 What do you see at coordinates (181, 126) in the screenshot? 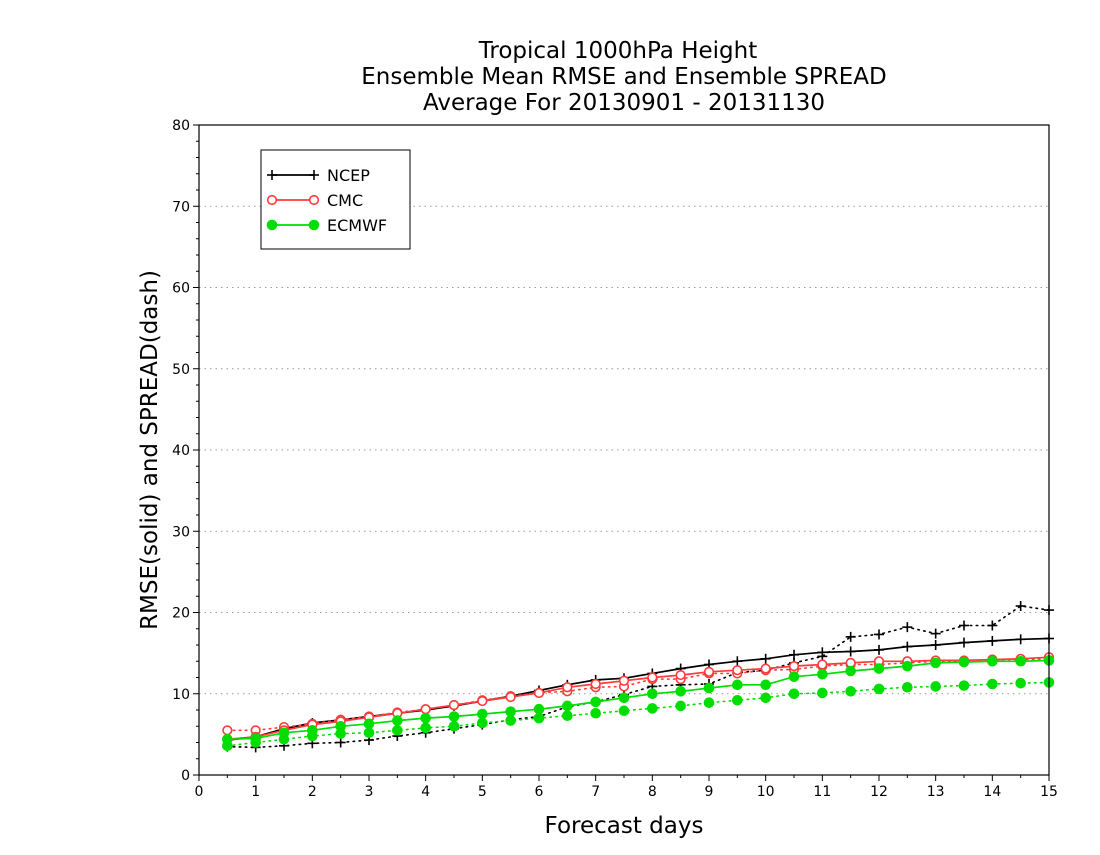
I see `y-tick-label-80: 80` at bounding box center [181, 126].